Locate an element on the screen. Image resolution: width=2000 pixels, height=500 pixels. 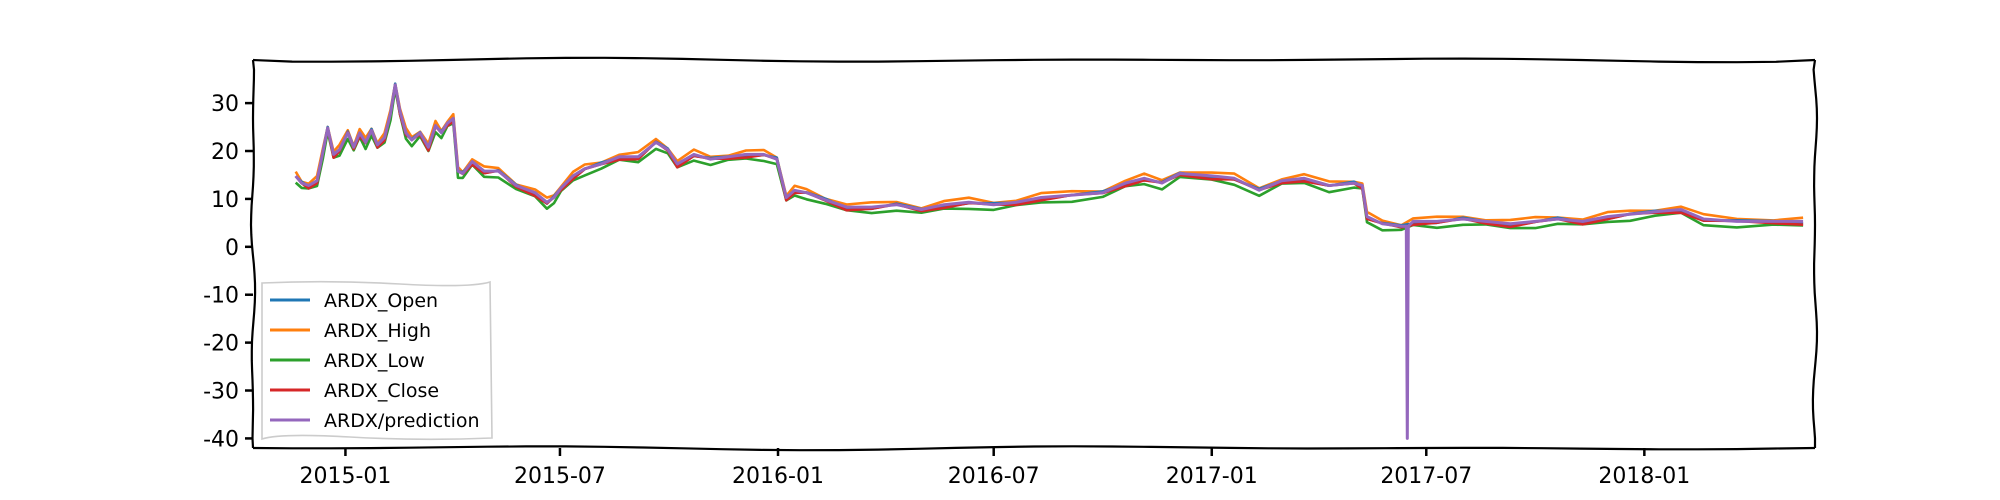
legend-label: ARDX_High is located at coordinates (377, 331).